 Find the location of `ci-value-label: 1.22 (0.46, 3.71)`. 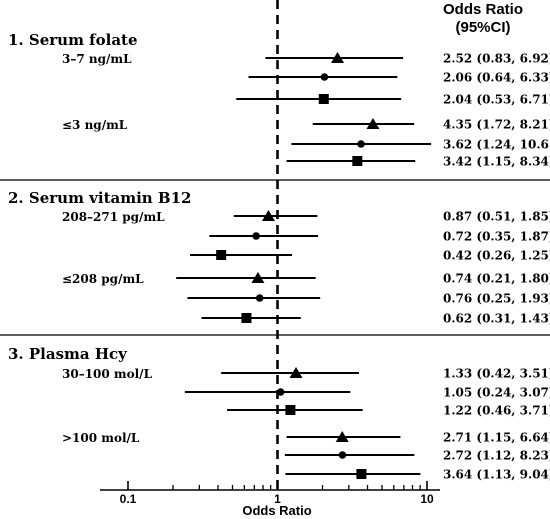

ci-value-label: 1.22 (0.46, 3.71) is located at coordinates (496, 411).